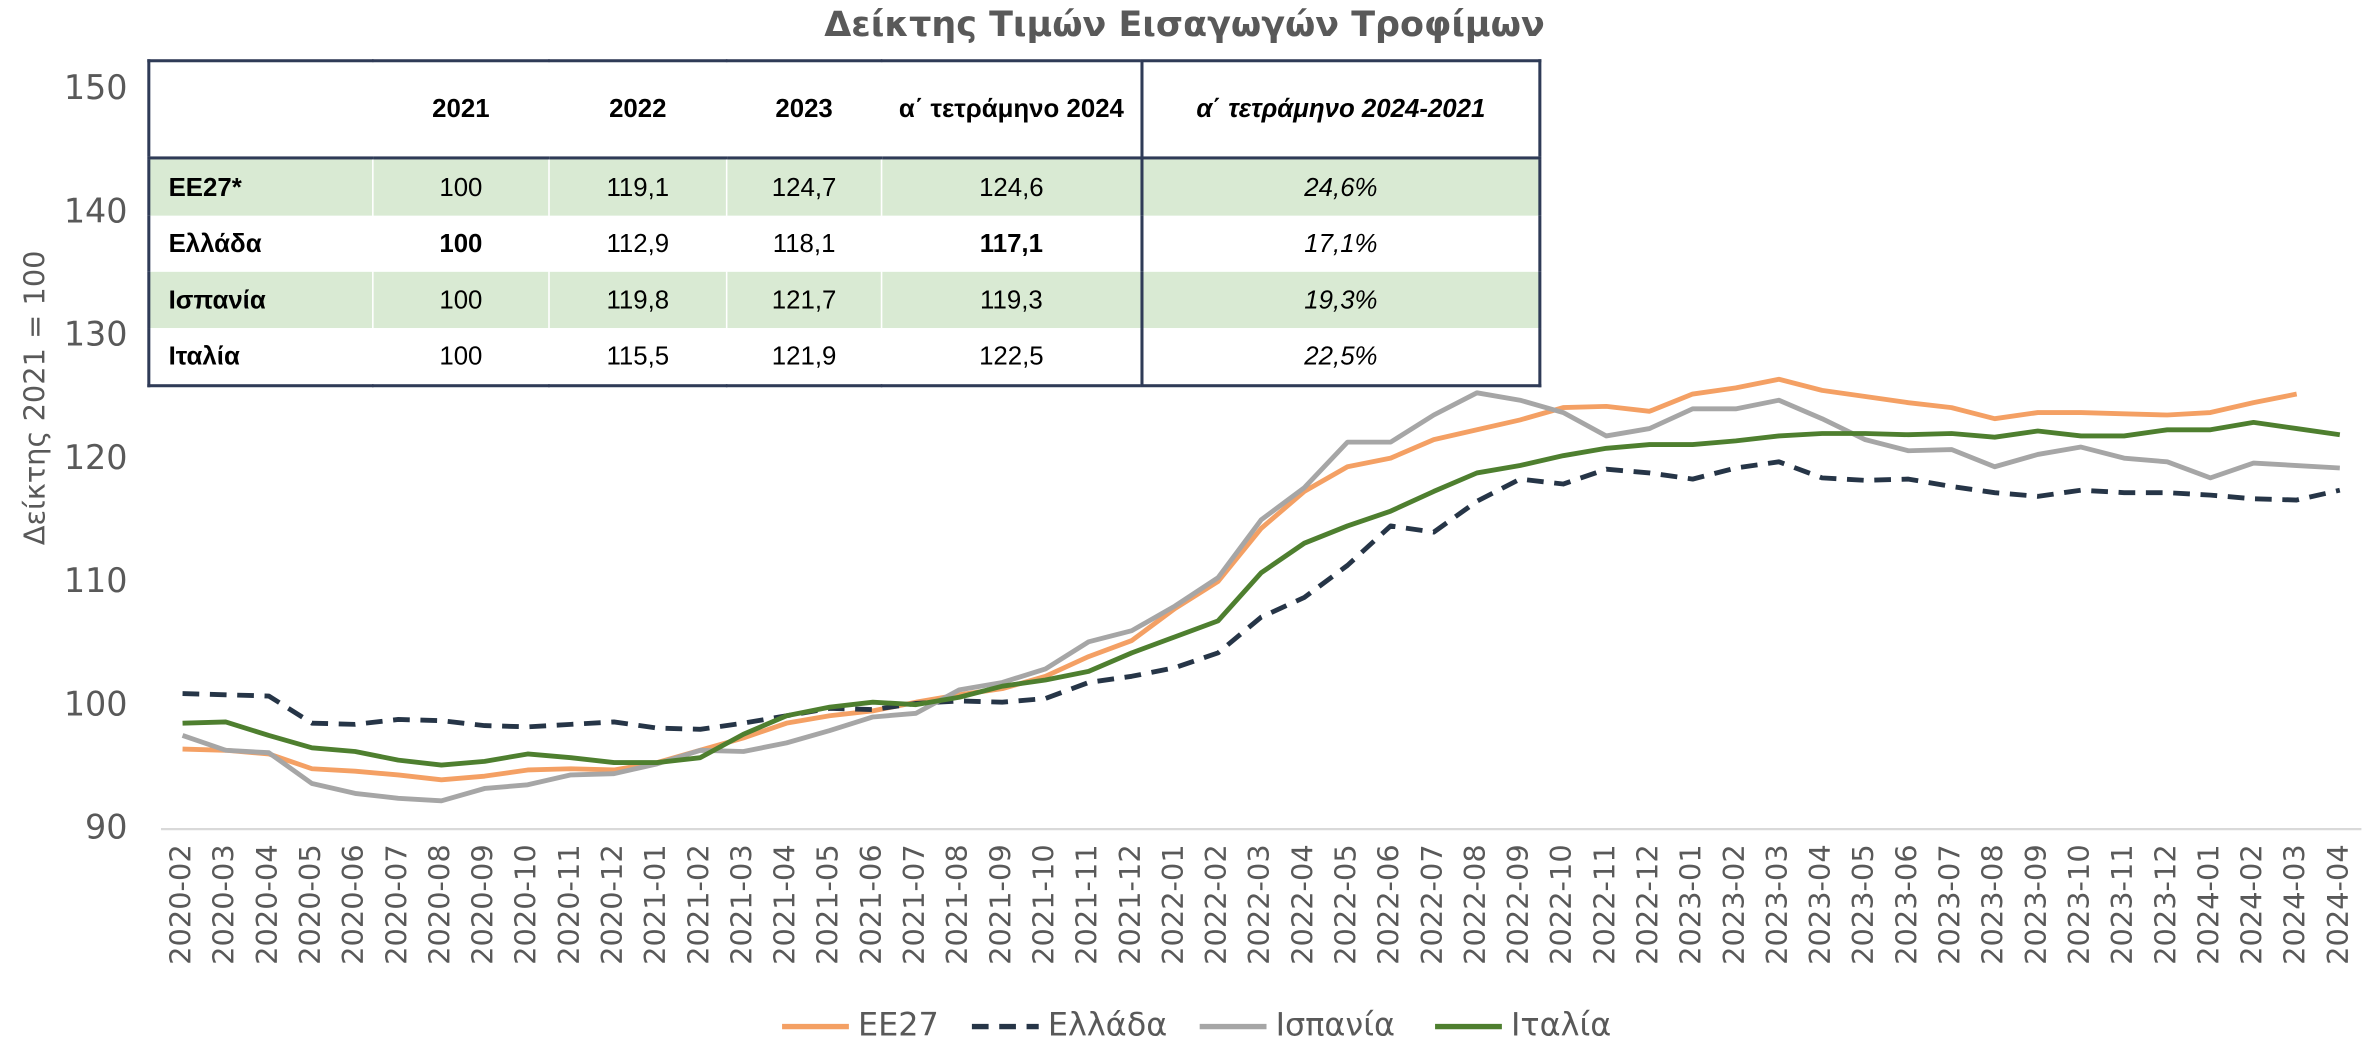 This screenshot has height=1038, width=2369. Describe the element at coordinates (1012, 243) in the screenshot. I see `table-cell: 117,1` at that location.